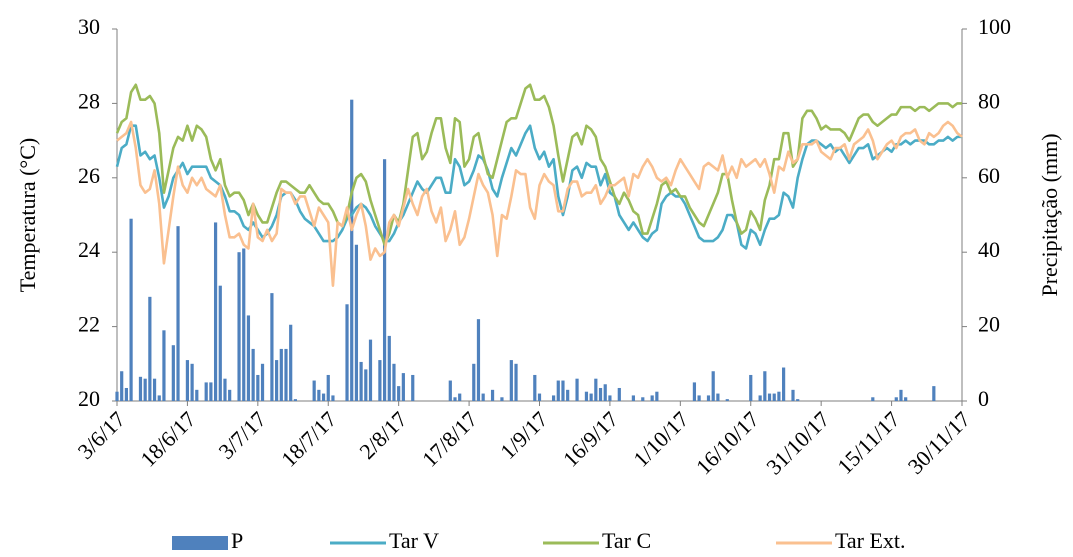  Describe the element at coordinates (939, 442) in the screenshot. I see `x-tick-label: 30/11/17` at that location.